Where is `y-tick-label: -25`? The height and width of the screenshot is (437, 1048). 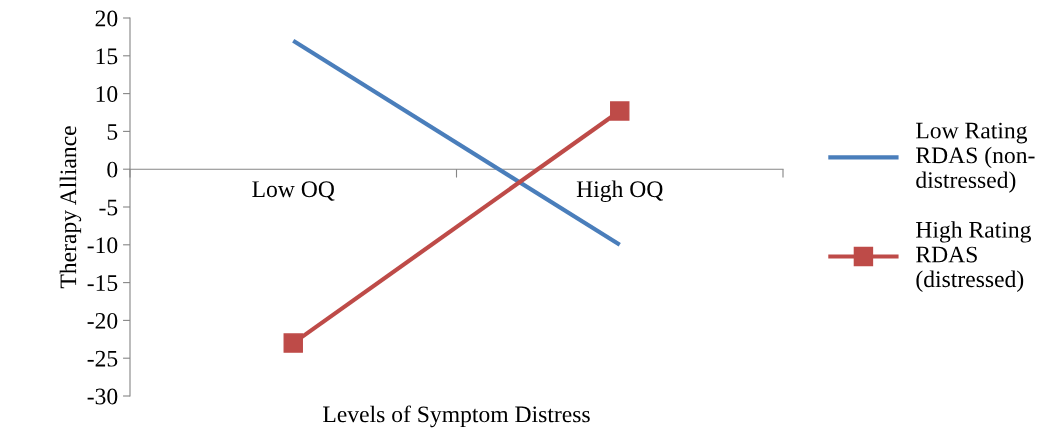
y-tick-label: -25 is located at coordinates (102, 358).